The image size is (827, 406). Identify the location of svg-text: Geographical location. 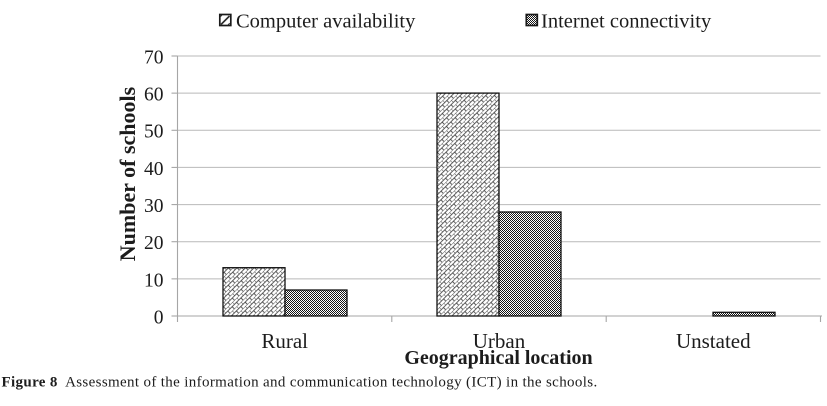
(498, 358).